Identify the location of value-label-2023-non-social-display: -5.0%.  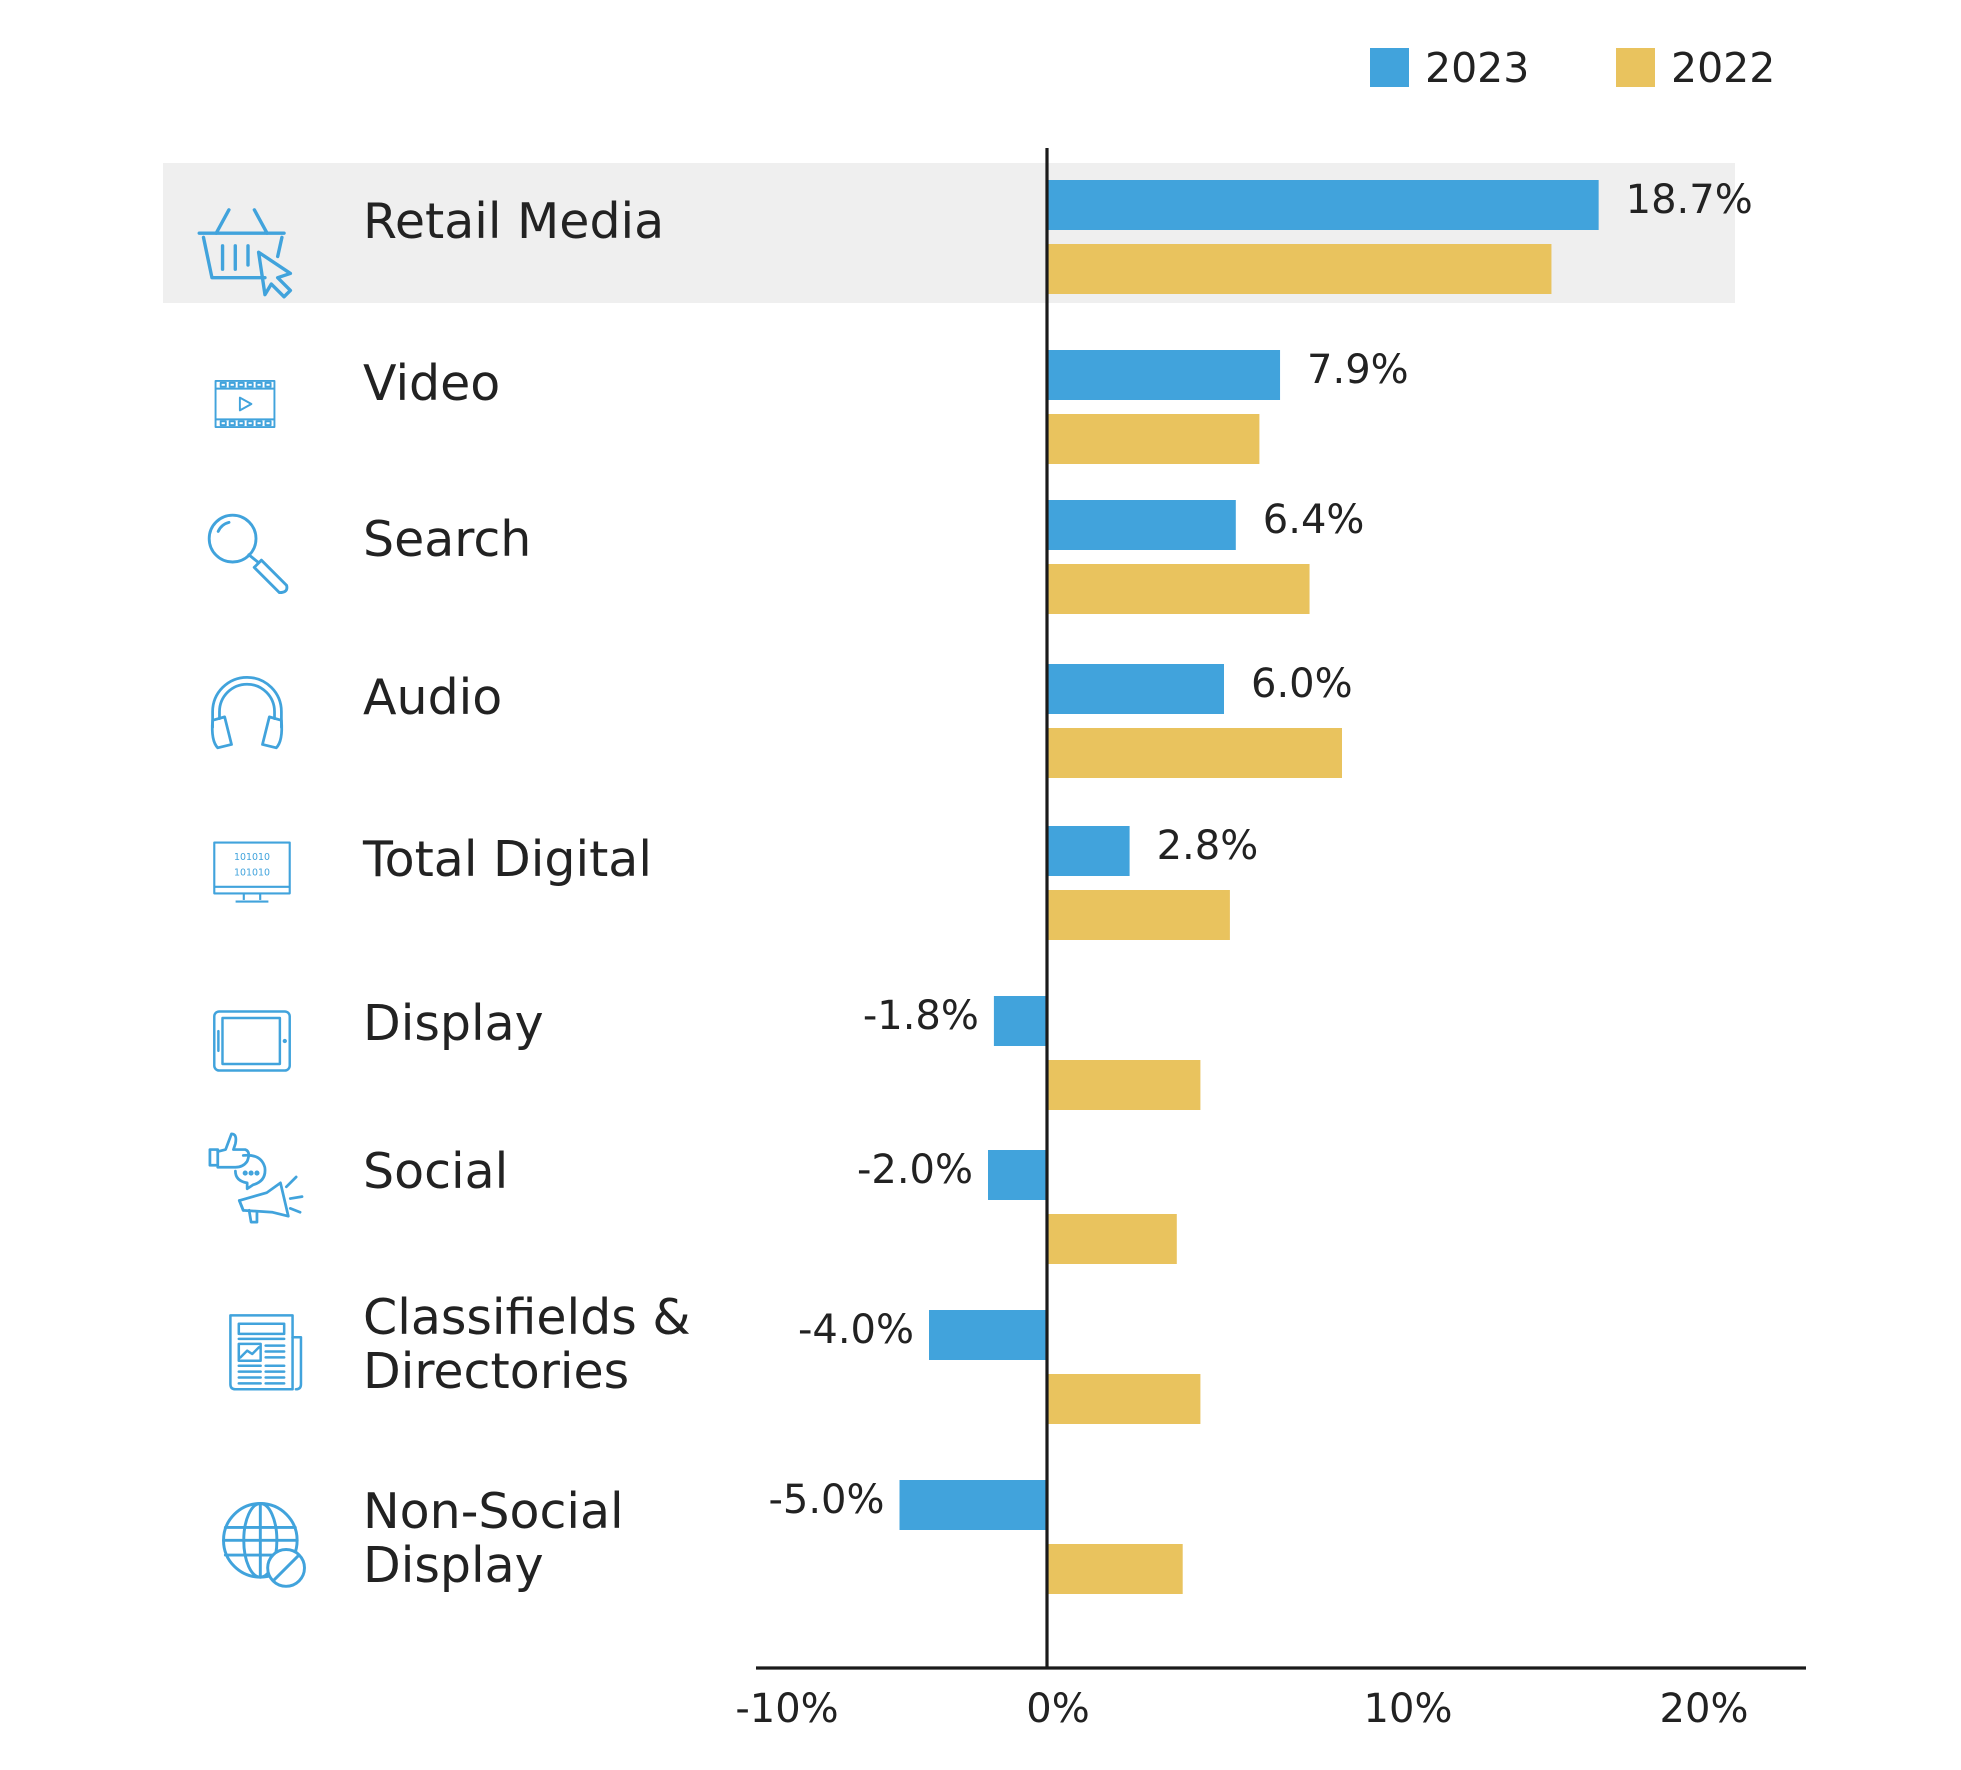
(826, 1500).